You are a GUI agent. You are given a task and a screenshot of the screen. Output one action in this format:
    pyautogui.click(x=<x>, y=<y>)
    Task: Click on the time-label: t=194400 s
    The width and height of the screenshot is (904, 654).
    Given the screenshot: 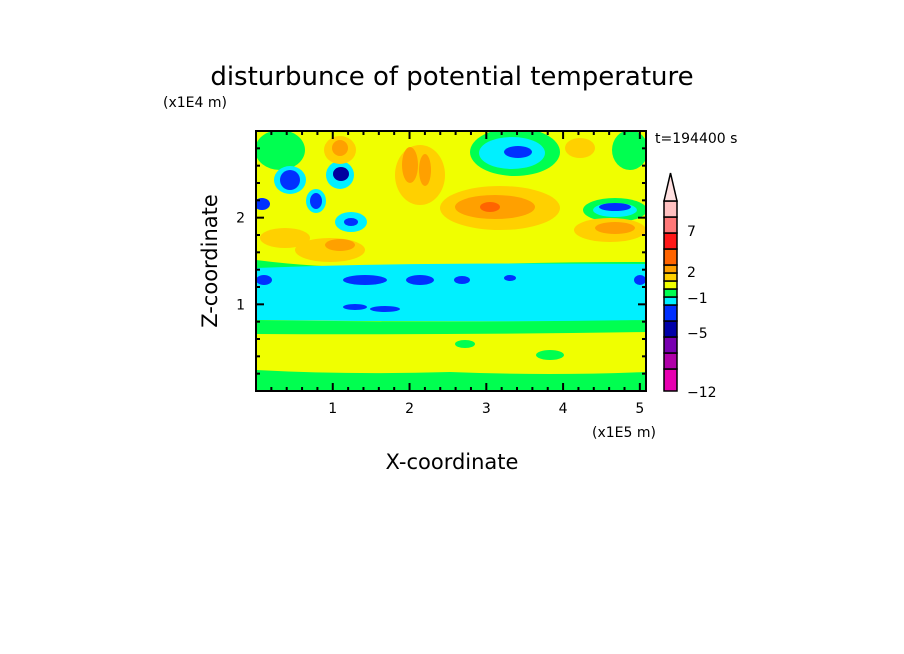 What is the action you would take?
    pyautogui.click(x=696, y=139)
    